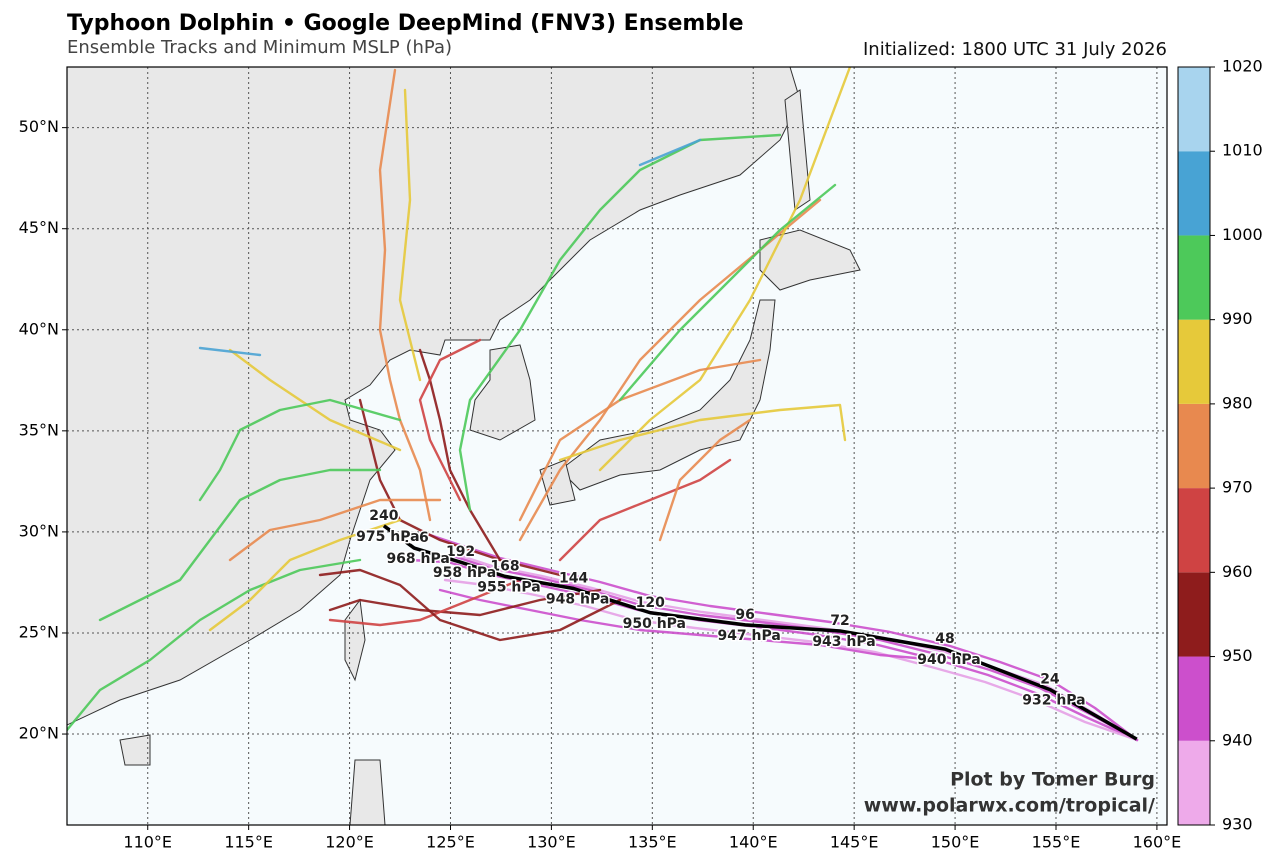  Describe the element at coordinates (1056, 842) in the screenshot. I see `lon-tick-label: 155°E` at that location.